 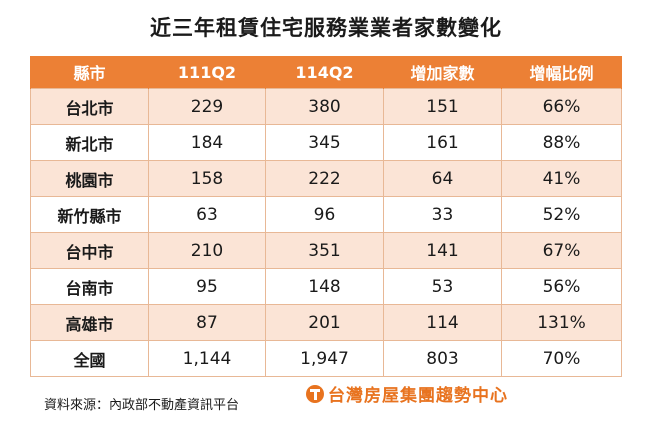 I want to click on cell-increase: 141, so click(x=442, y=250).